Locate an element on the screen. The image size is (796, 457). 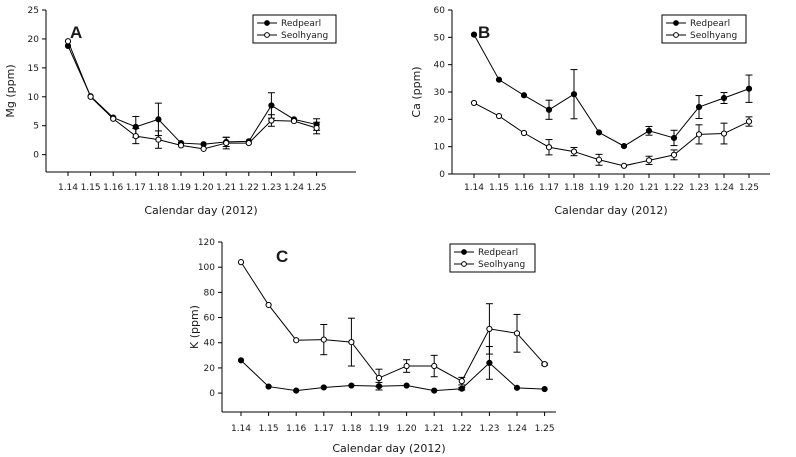
x-tick-label: 1.24 is located at coordinates (294, 188).